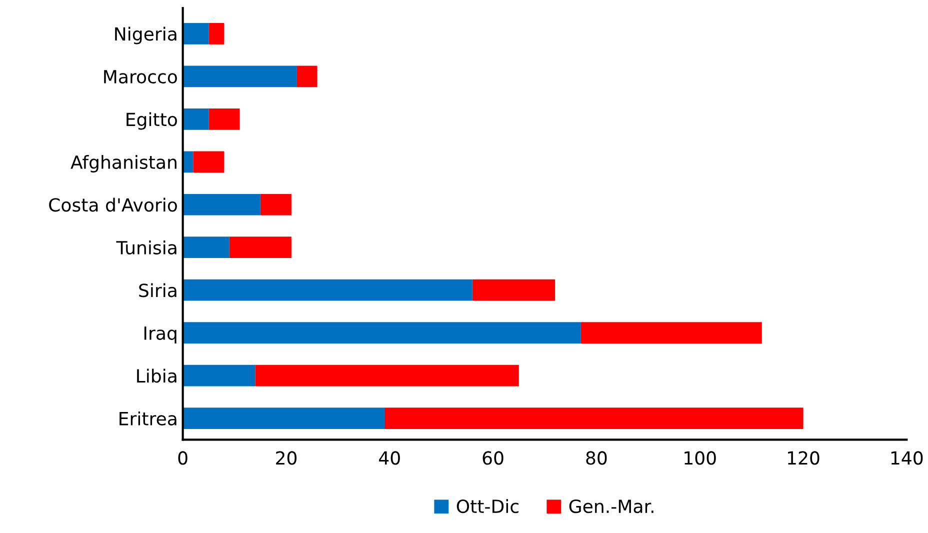 This screenshot has height=533, width=928. I want to click on x-tick-label: 60, so click(493, 458).